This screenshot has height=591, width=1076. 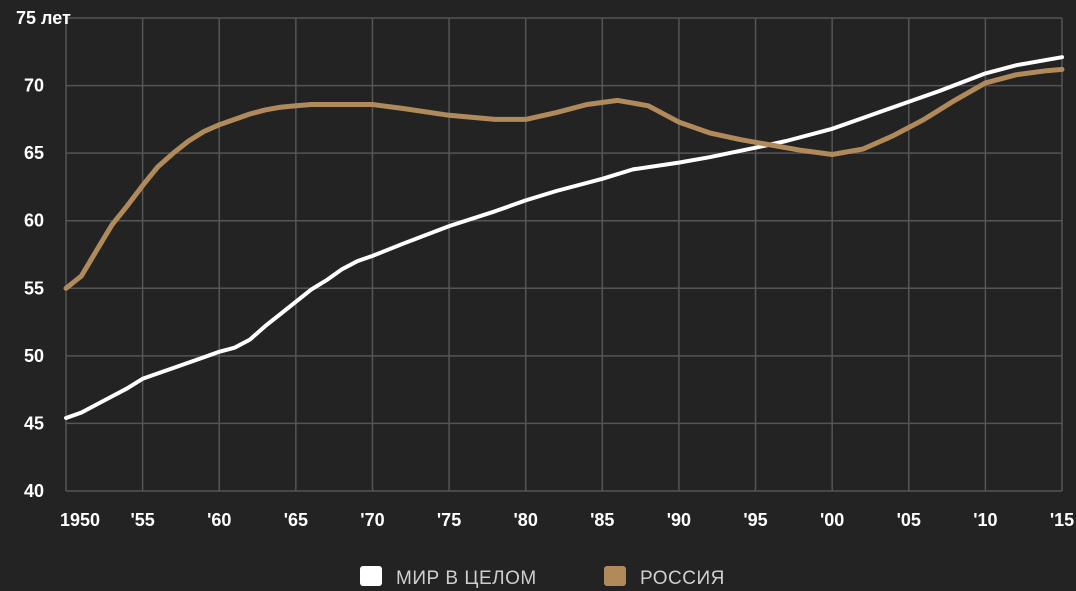 What do you see at coordinates (755, 520) in the screenshot?
I see `x-tick-label: '95` at bounding box center [755, 520].